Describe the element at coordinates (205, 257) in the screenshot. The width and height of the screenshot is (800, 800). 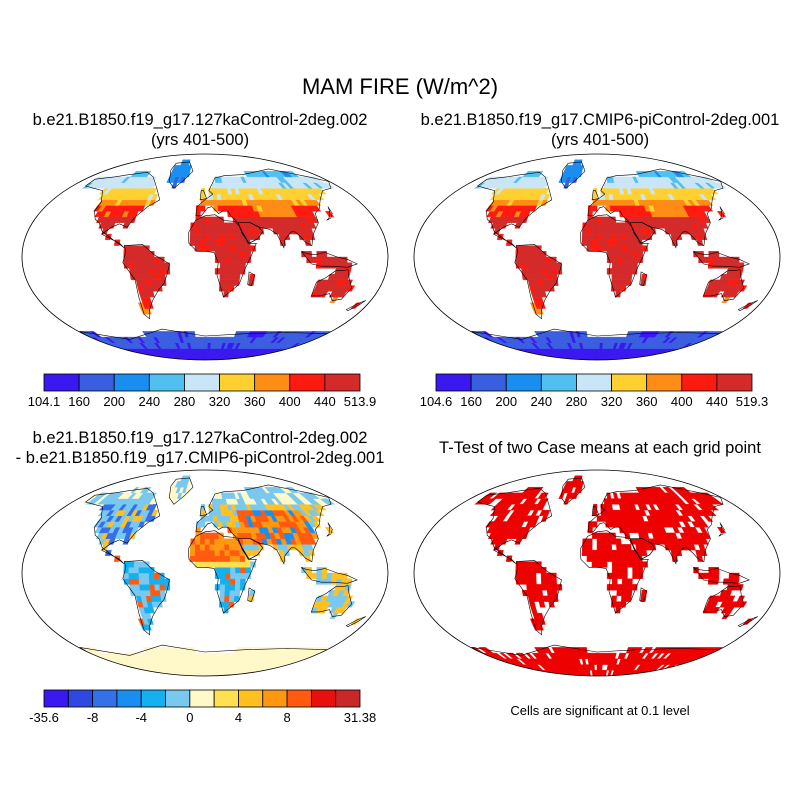
I see `map-case` at that location.